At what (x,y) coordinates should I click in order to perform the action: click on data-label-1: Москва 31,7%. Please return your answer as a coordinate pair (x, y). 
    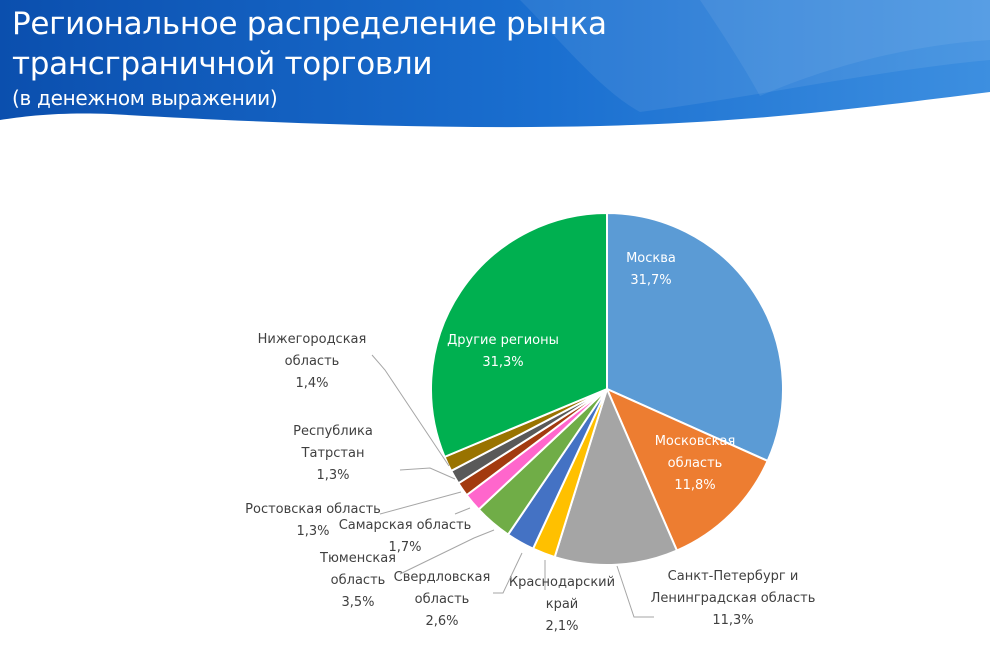
    Looking at the image, I should click on (651, 269).